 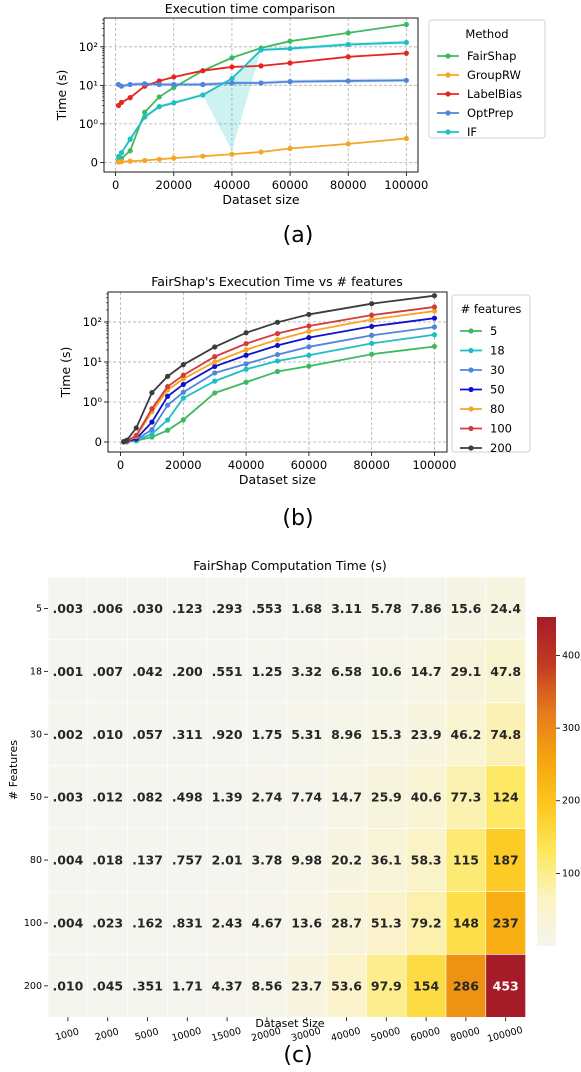 What do you see at coordinates (297, 518) in the screenshot?
I see `panel-b-caption: (b)` at bounding box center [297, 518].